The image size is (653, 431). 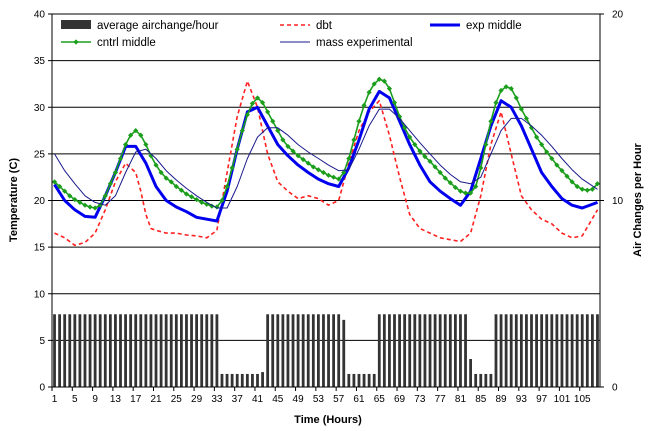 What do you see at coordinates (324, 26) in the screenshot?
I see `legend-label: dbt` at bounding box center [324, 26].